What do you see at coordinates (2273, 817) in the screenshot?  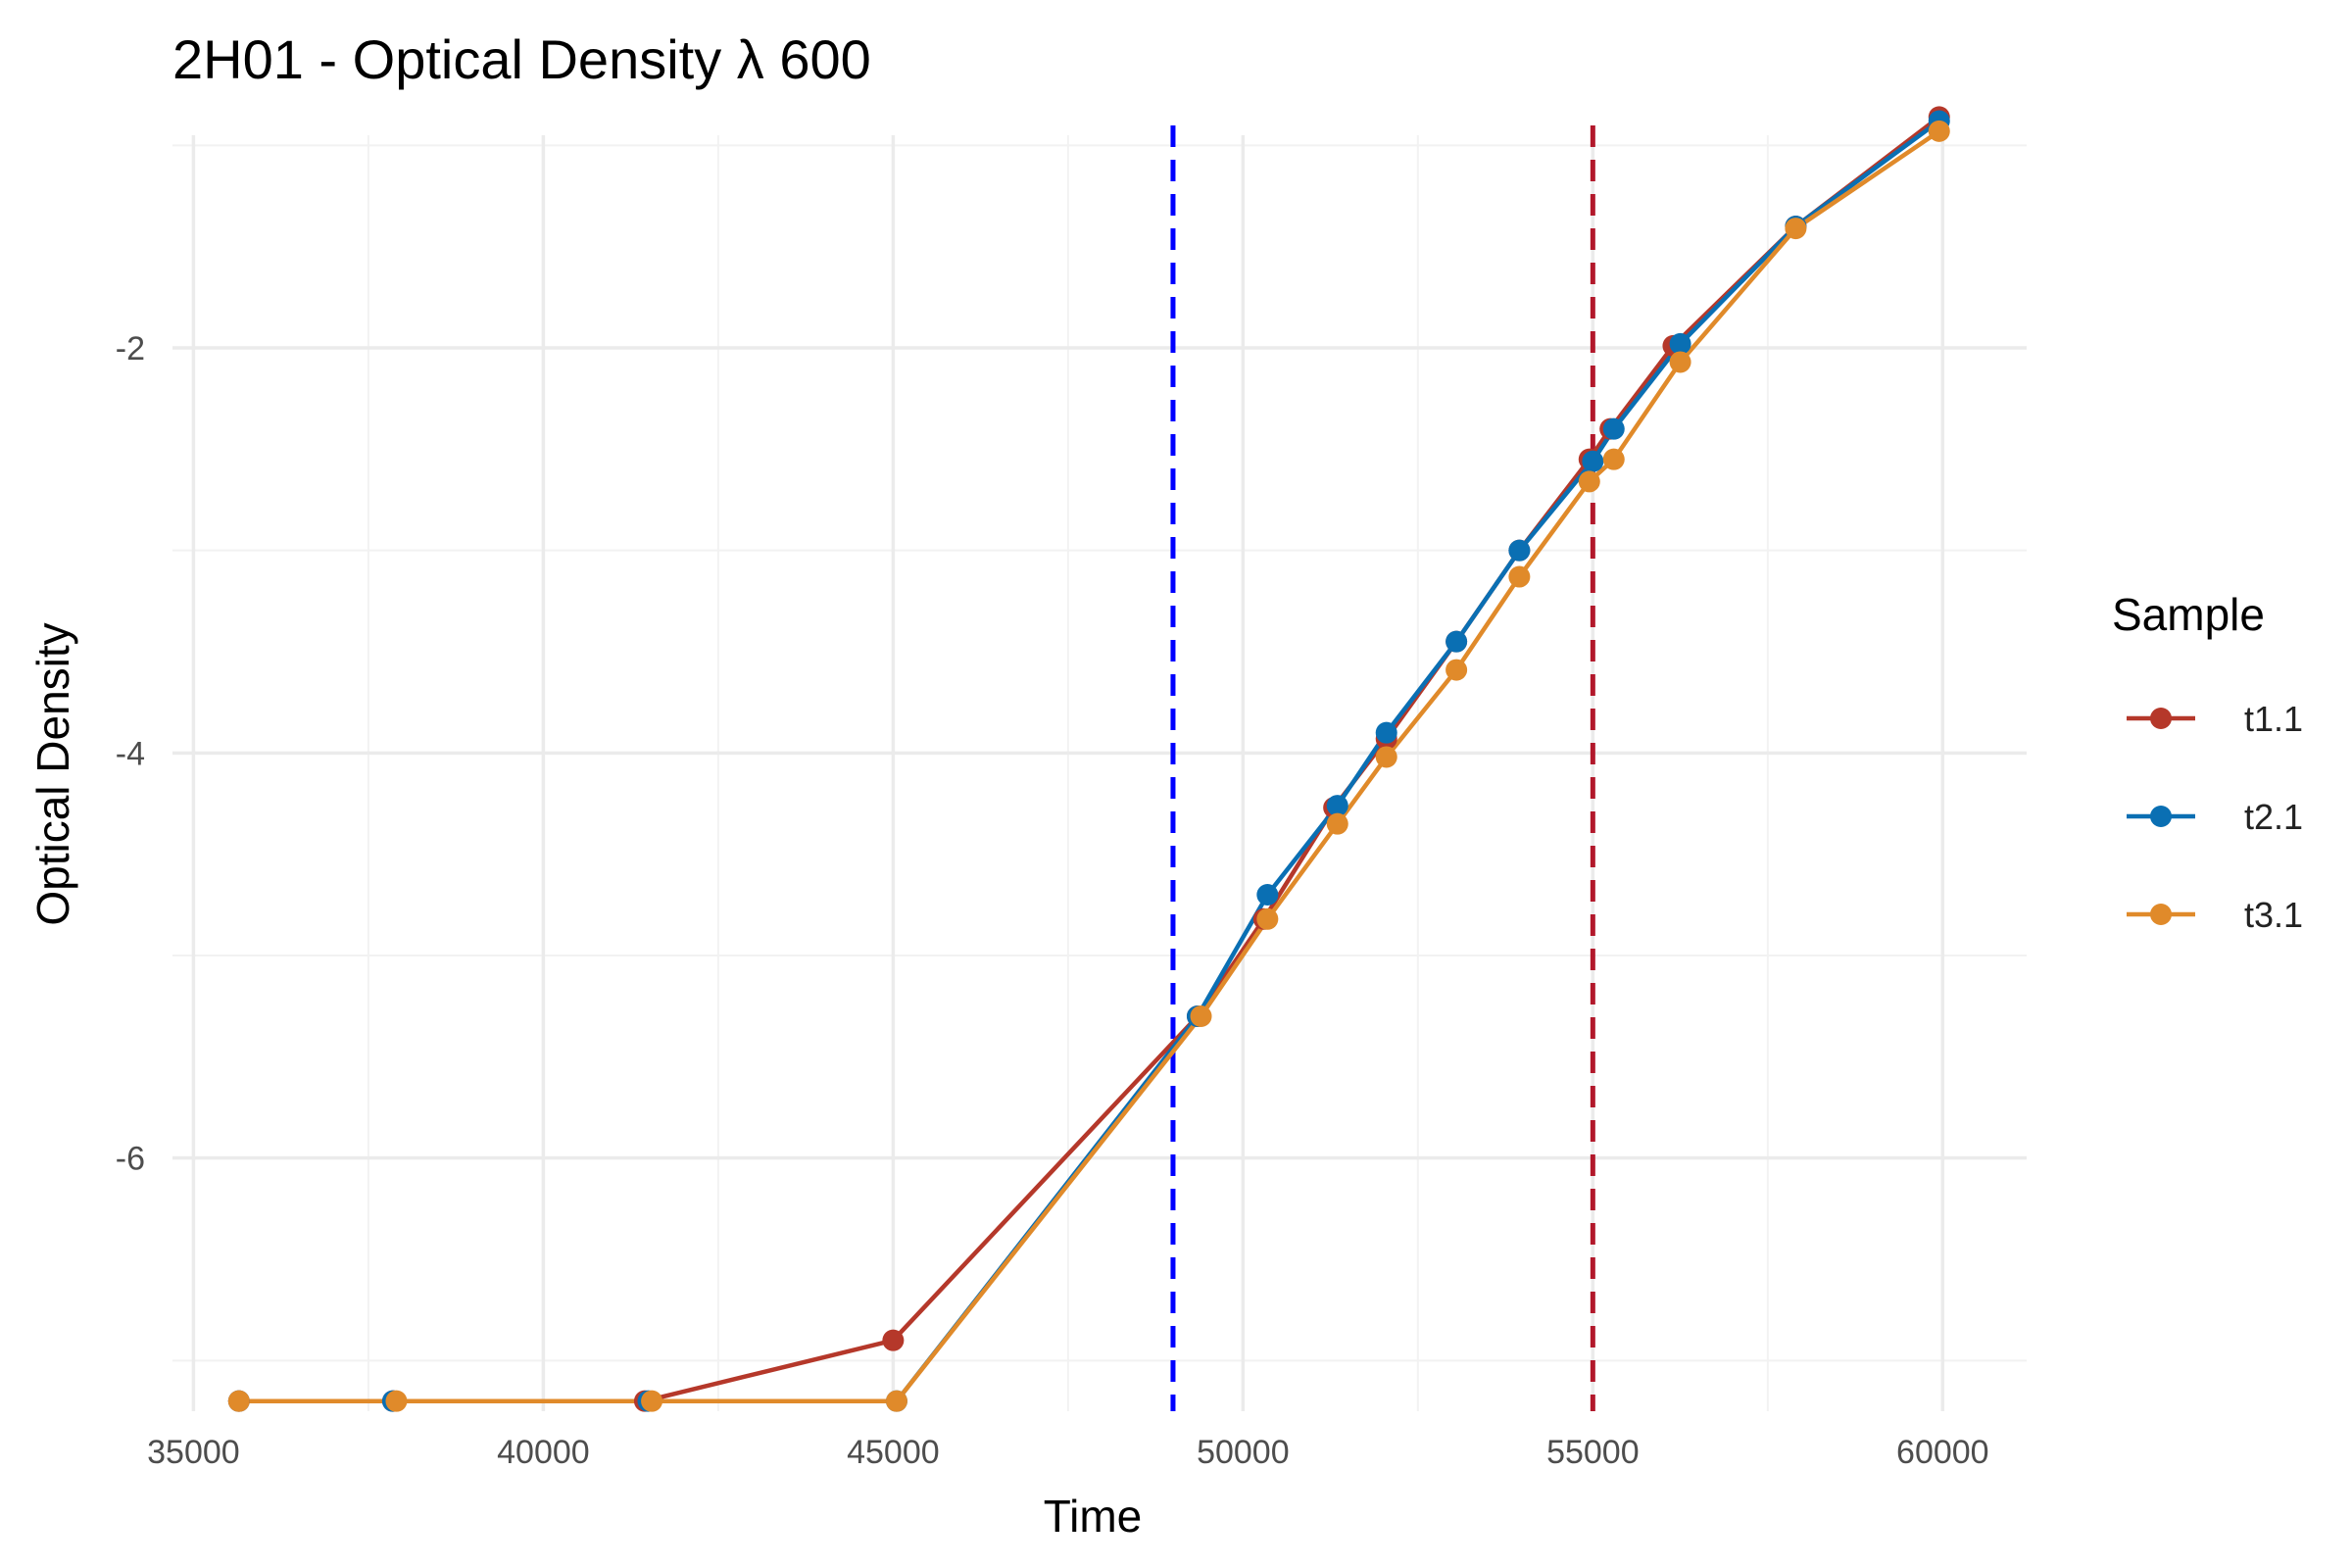 I see `legend-label: t2.1` at bounding box center [2273, 817].